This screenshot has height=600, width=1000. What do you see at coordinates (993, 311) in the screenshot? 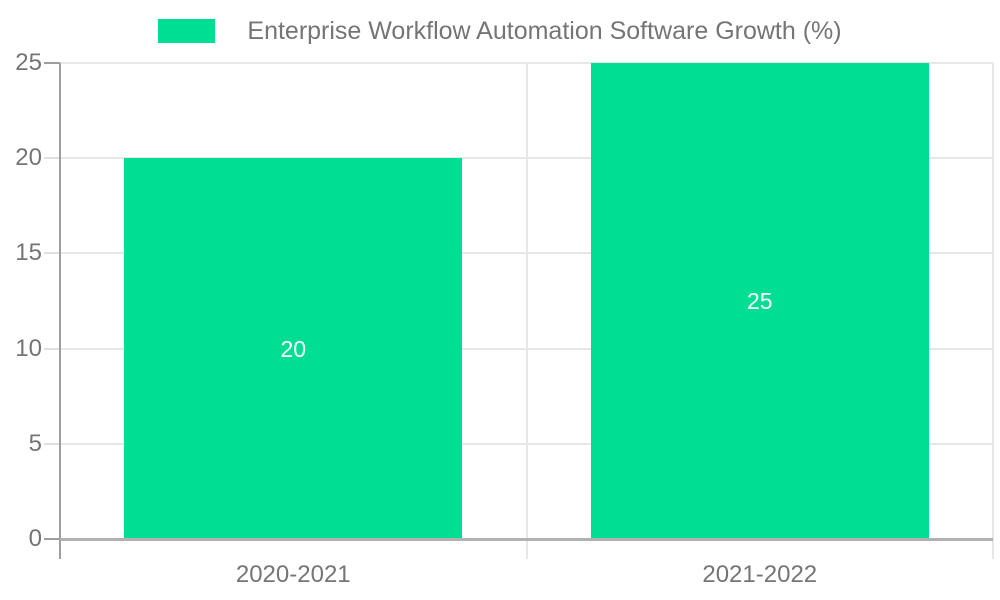
I see `plot-right-border` at bounding box center [993, 311].